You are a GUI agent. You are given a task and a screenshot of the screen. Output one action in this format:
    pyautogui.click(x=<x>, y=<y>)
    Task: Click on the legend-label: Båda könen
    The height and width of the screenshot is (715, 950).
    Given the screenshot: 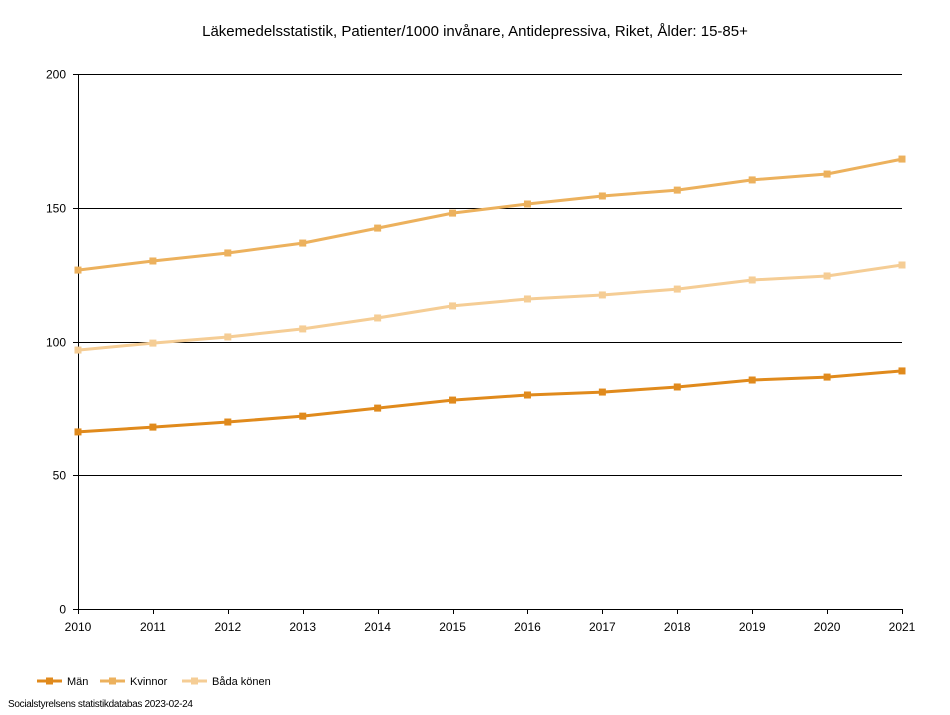 What is the action you would take?
    pyautogui.click(x=241, y=682)
    